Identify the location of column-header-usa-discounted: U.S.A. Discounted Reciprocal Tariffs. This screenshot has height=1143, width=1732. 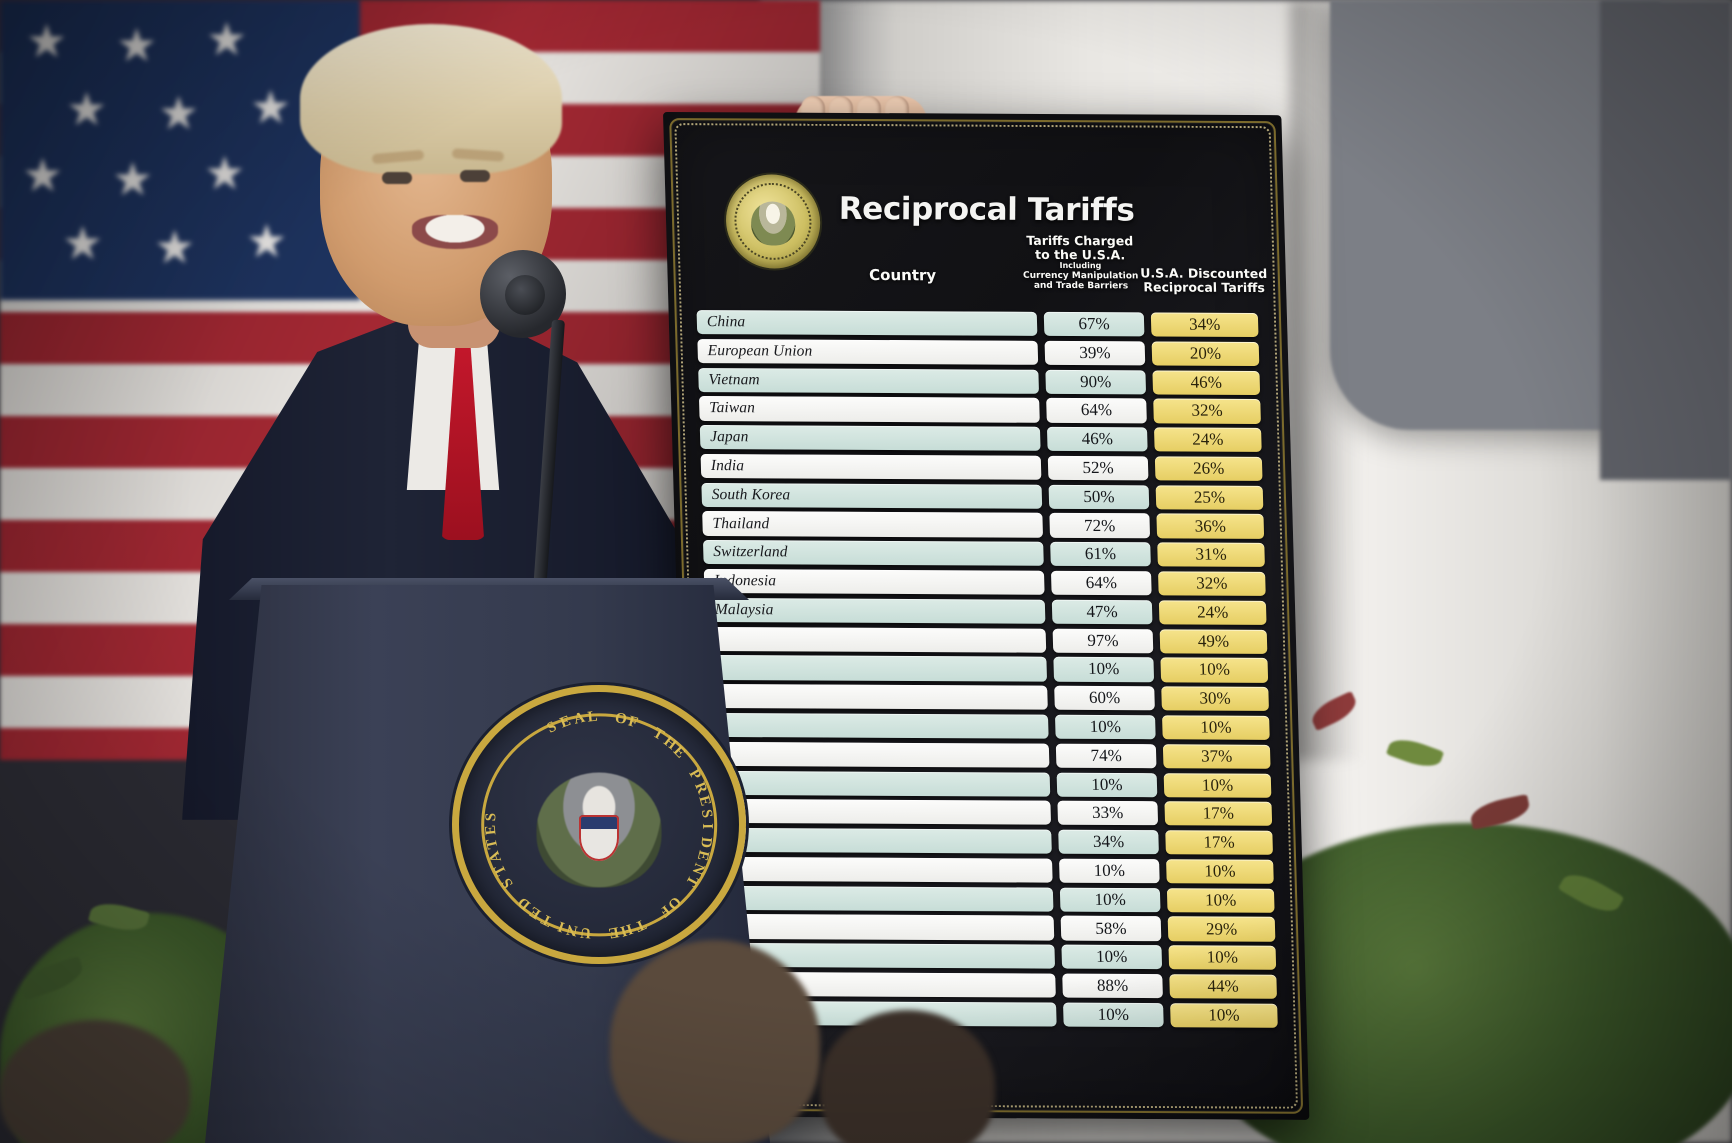
(1203, 280).